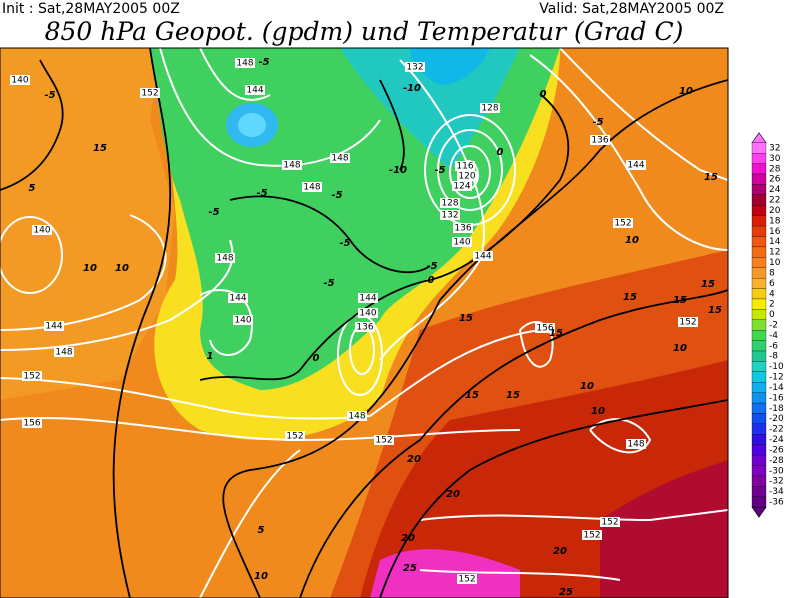 This screenshot has height=598, width=789. Describe the element at coordinates (772, 305) in the screenshot. I see `colorbar-label: 2` at that location.